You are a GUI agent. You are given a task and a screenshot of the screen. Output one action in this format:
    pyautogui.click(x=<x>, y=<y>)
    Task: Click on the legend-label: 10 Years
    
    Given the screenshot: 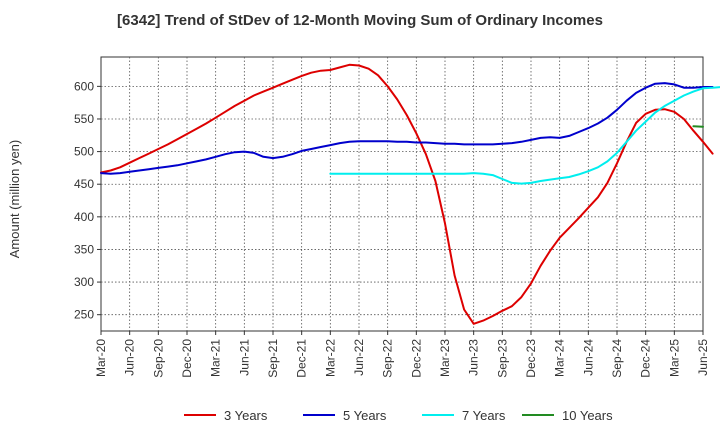 What is the action you would take?
    pyautogui.click(x=587, y=415)
    